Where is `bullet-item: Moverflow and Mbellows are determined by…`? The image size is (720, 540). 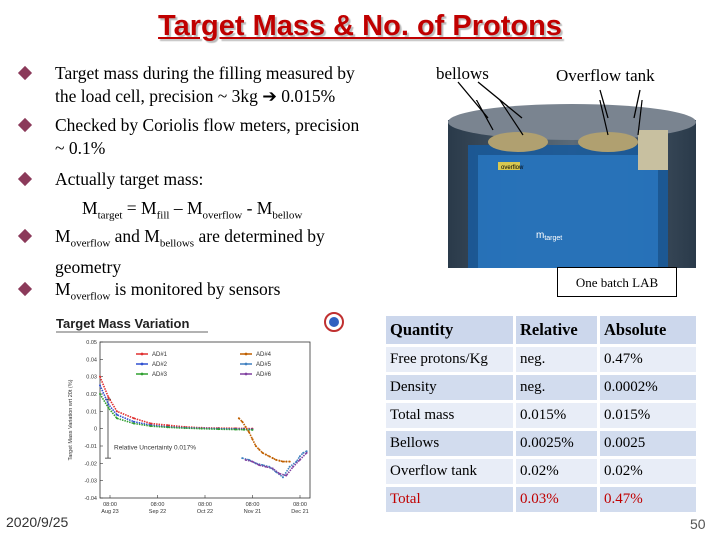
bullet-item: Moverflow and Mbellows are determined by… is located at coordinates (171, 252).